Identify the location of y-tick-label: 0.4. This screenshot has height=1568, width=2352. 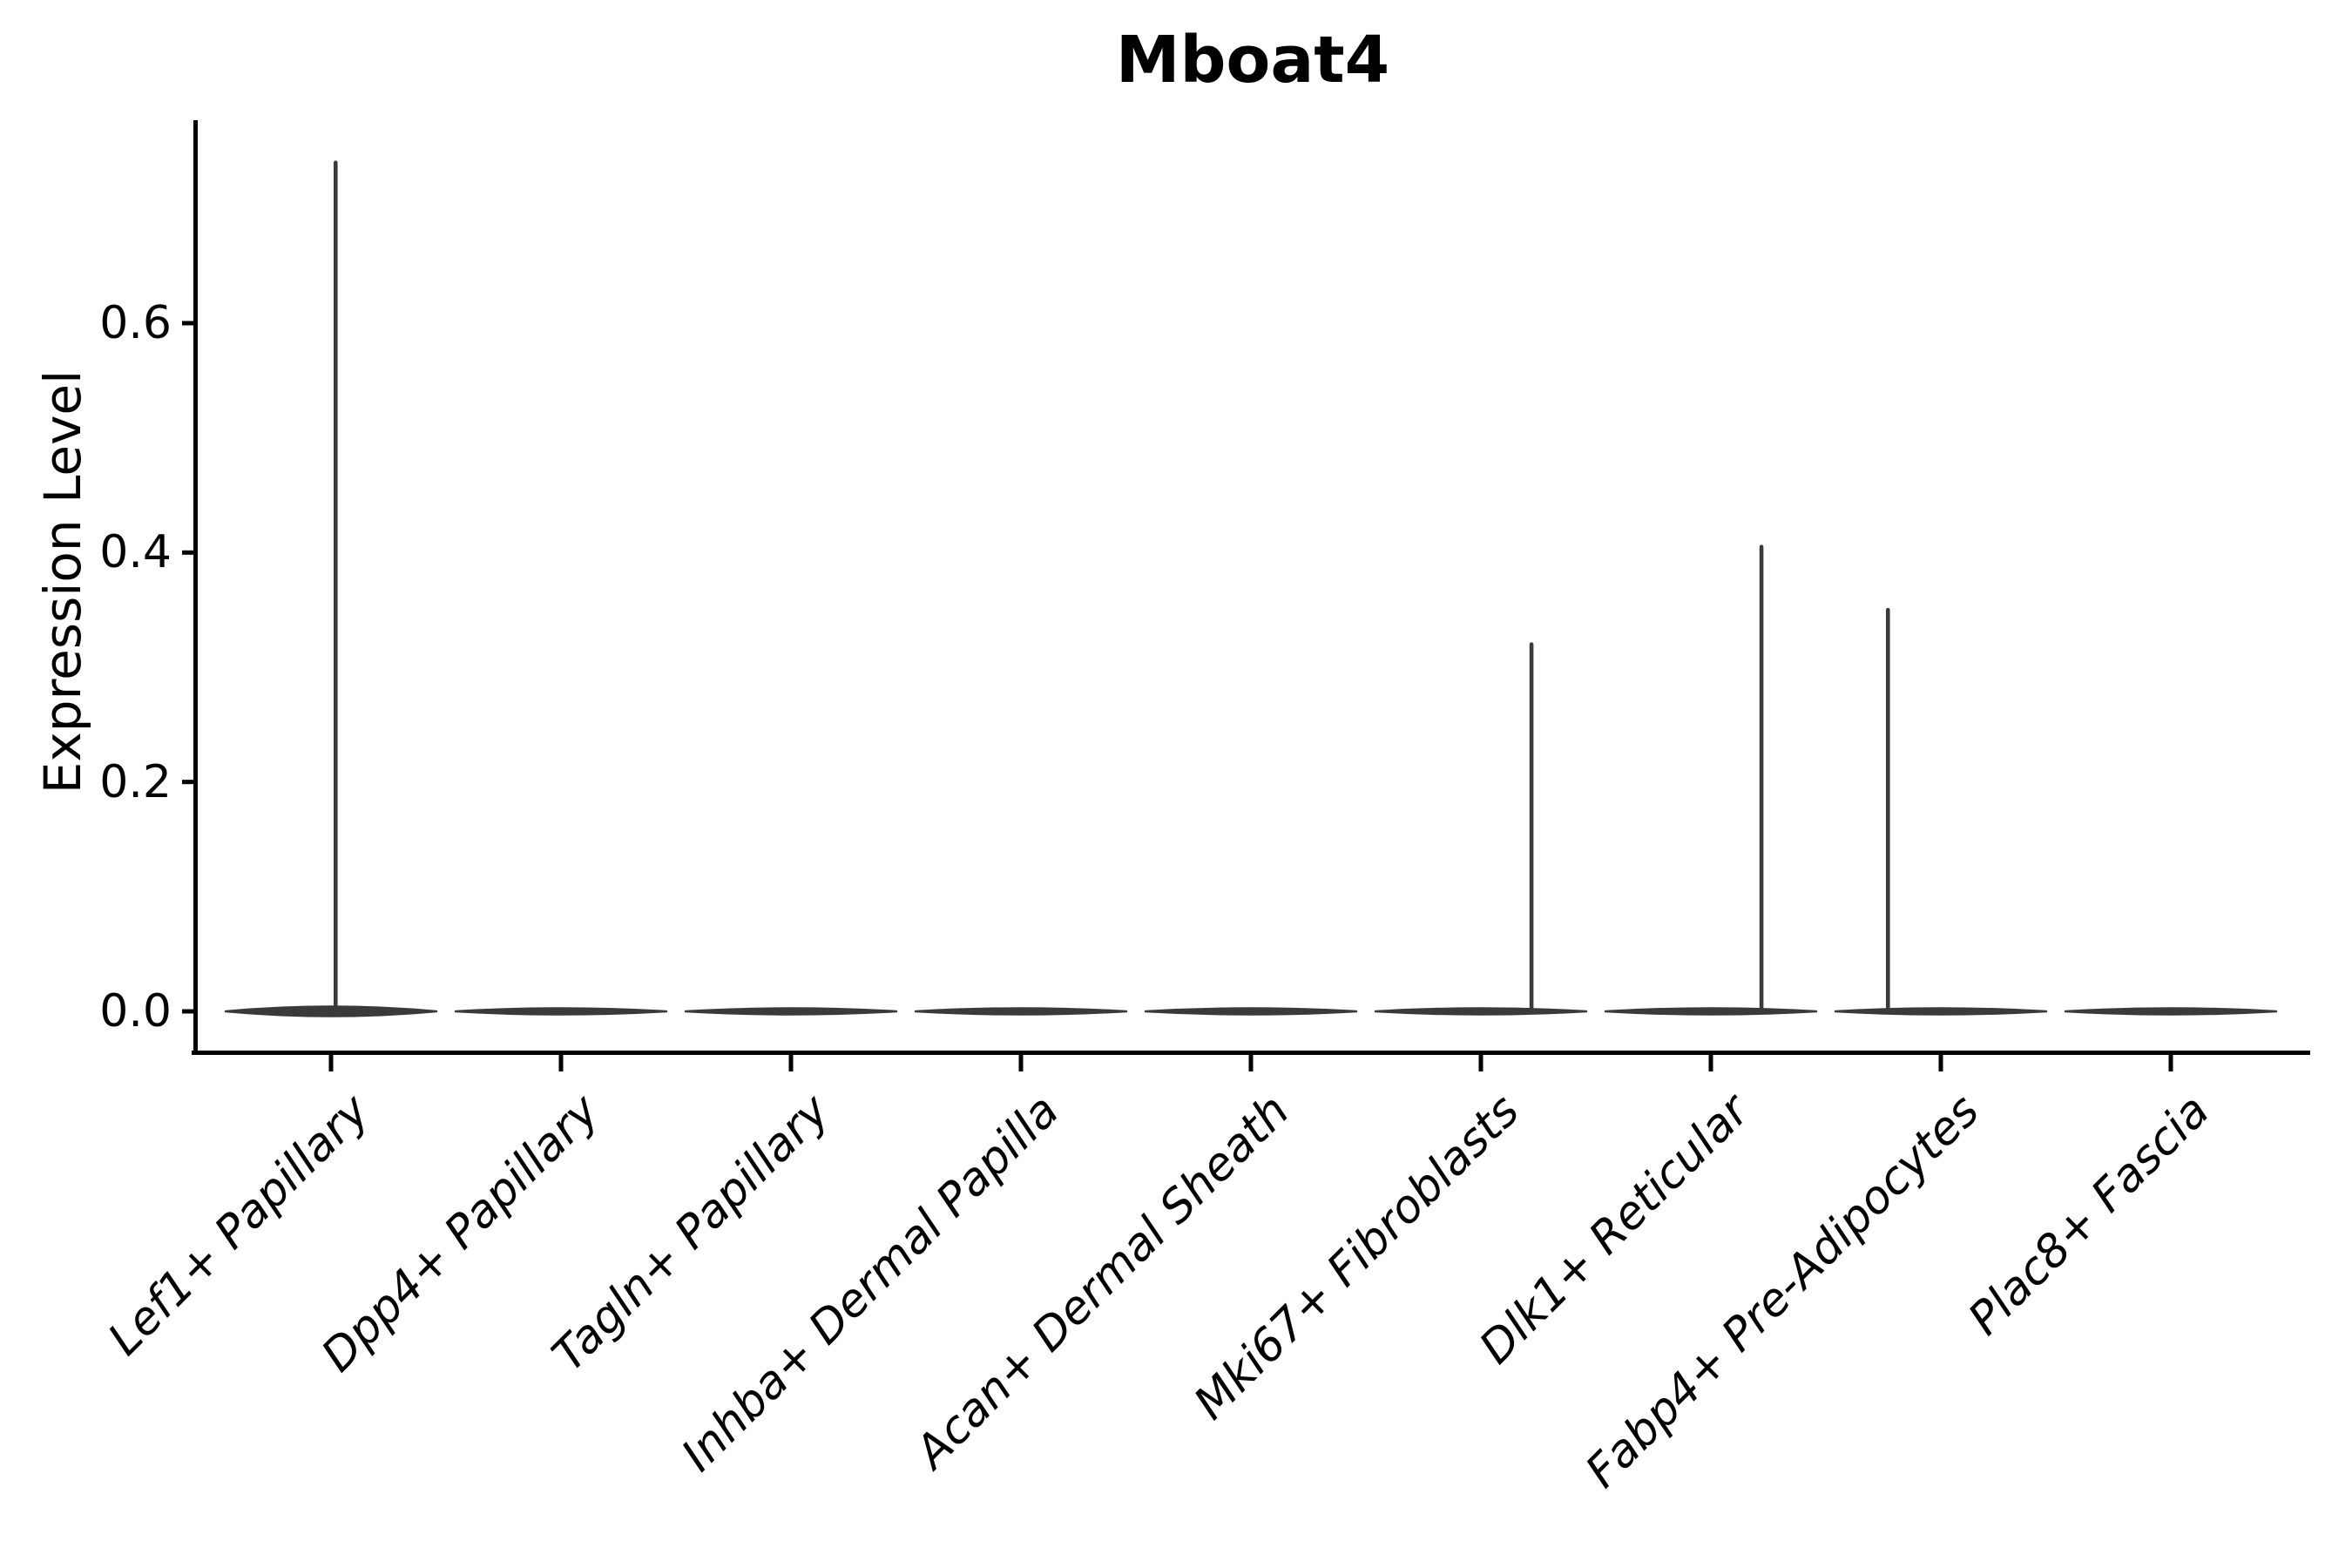
(135, 552).